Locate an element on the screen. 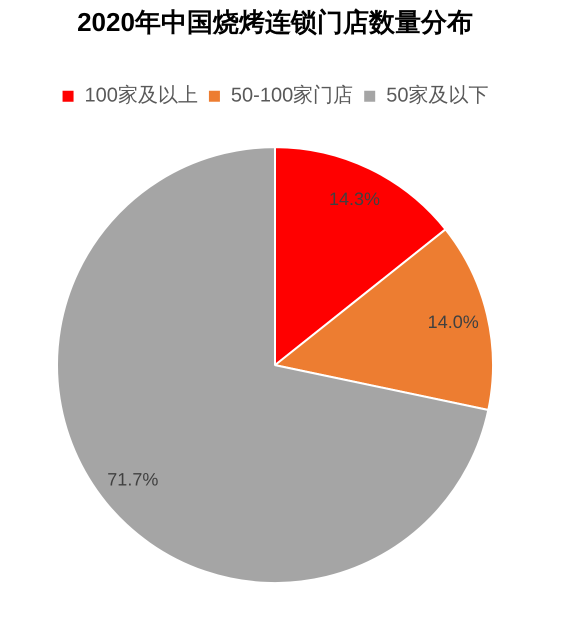 The image size is (561, 627). data-label: 71.7% is located at coordinates (132, 479).